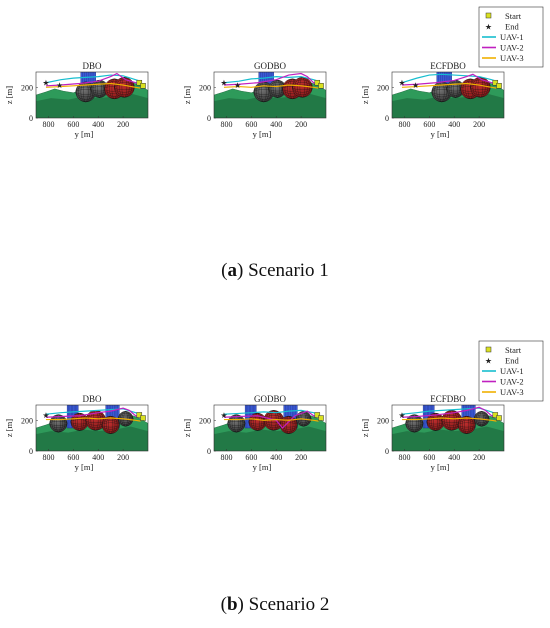 The image size is (550, 628). Describe the element at coordinates (123, 124) in the screenshot. I see `panel-s1-dbo-xtick-label: 200` at that location.